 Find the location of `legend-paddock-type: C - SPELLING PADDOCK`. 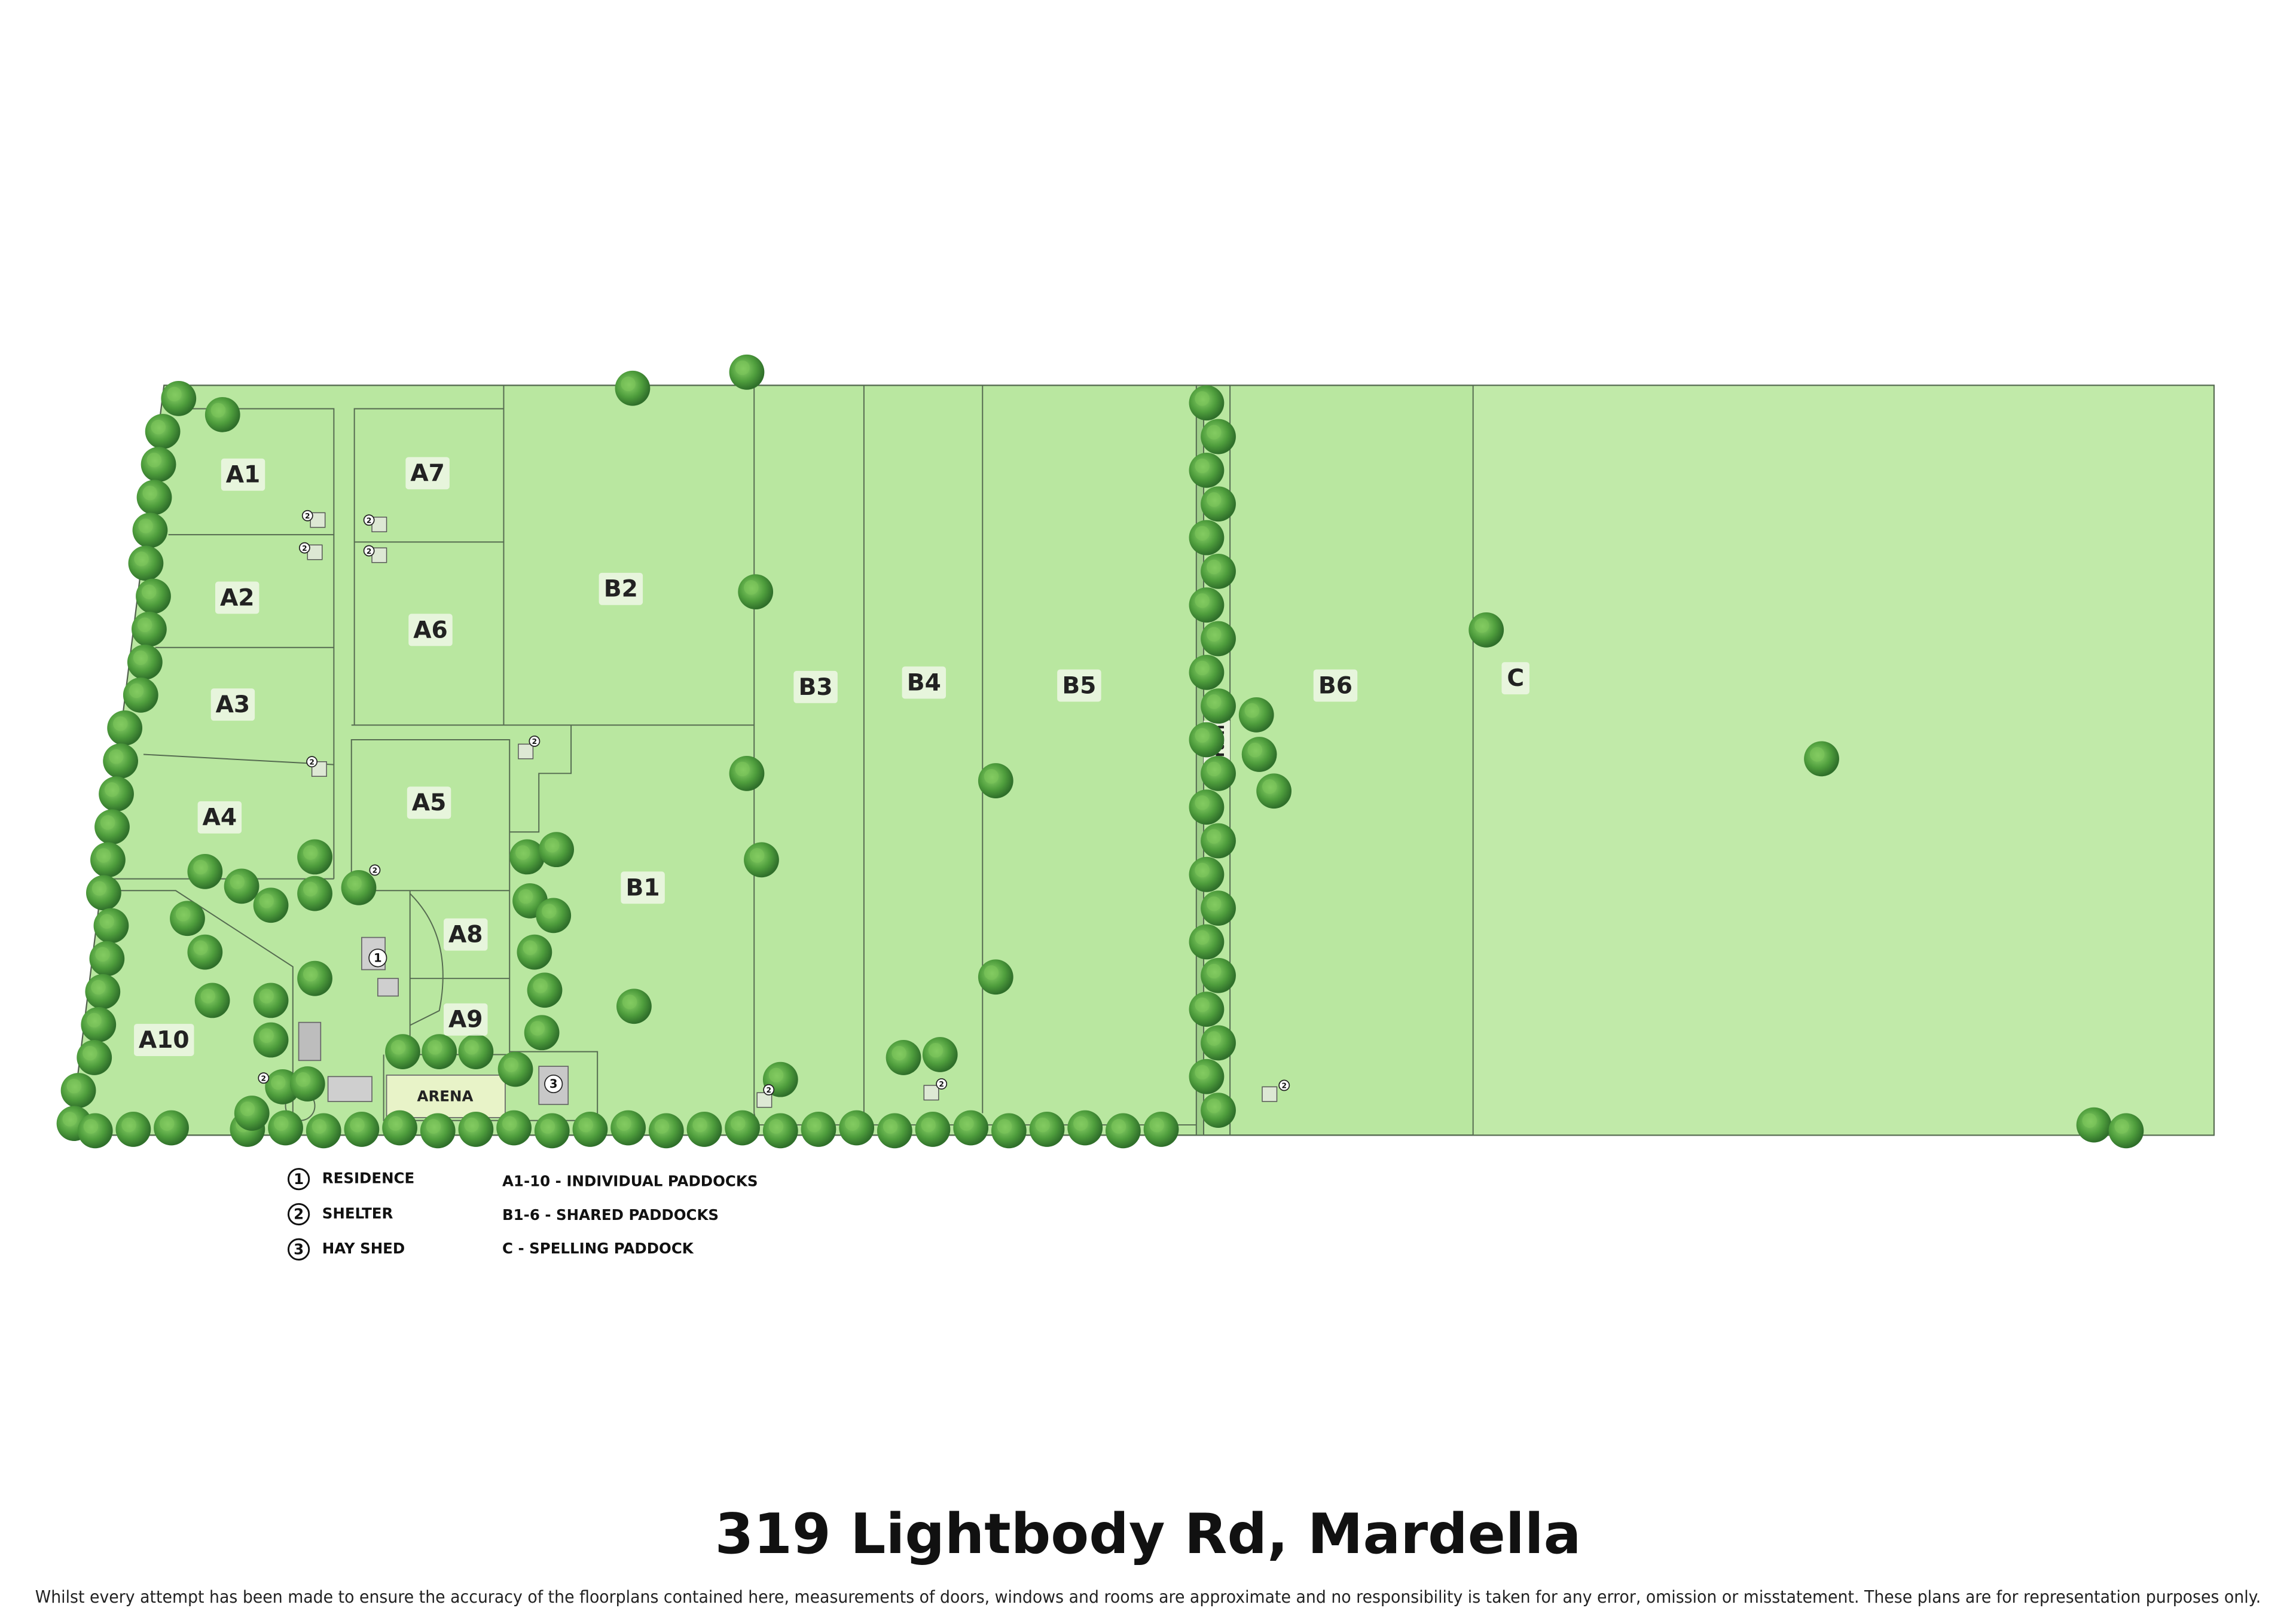

legend-paddock-type: C - SPELLING PADDOCK is located at coordinates (598, 1248).